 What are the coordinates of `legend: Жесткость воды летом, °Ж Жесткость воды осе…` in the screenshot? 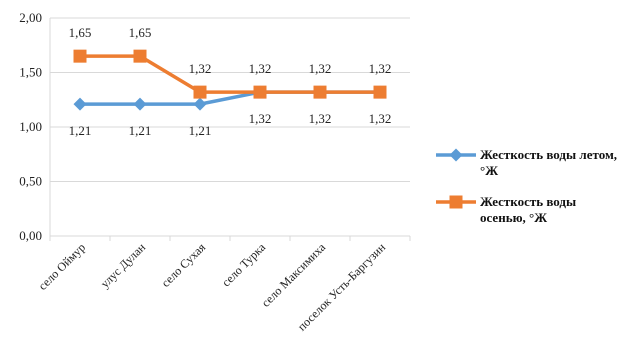 It's located at (526, 186).